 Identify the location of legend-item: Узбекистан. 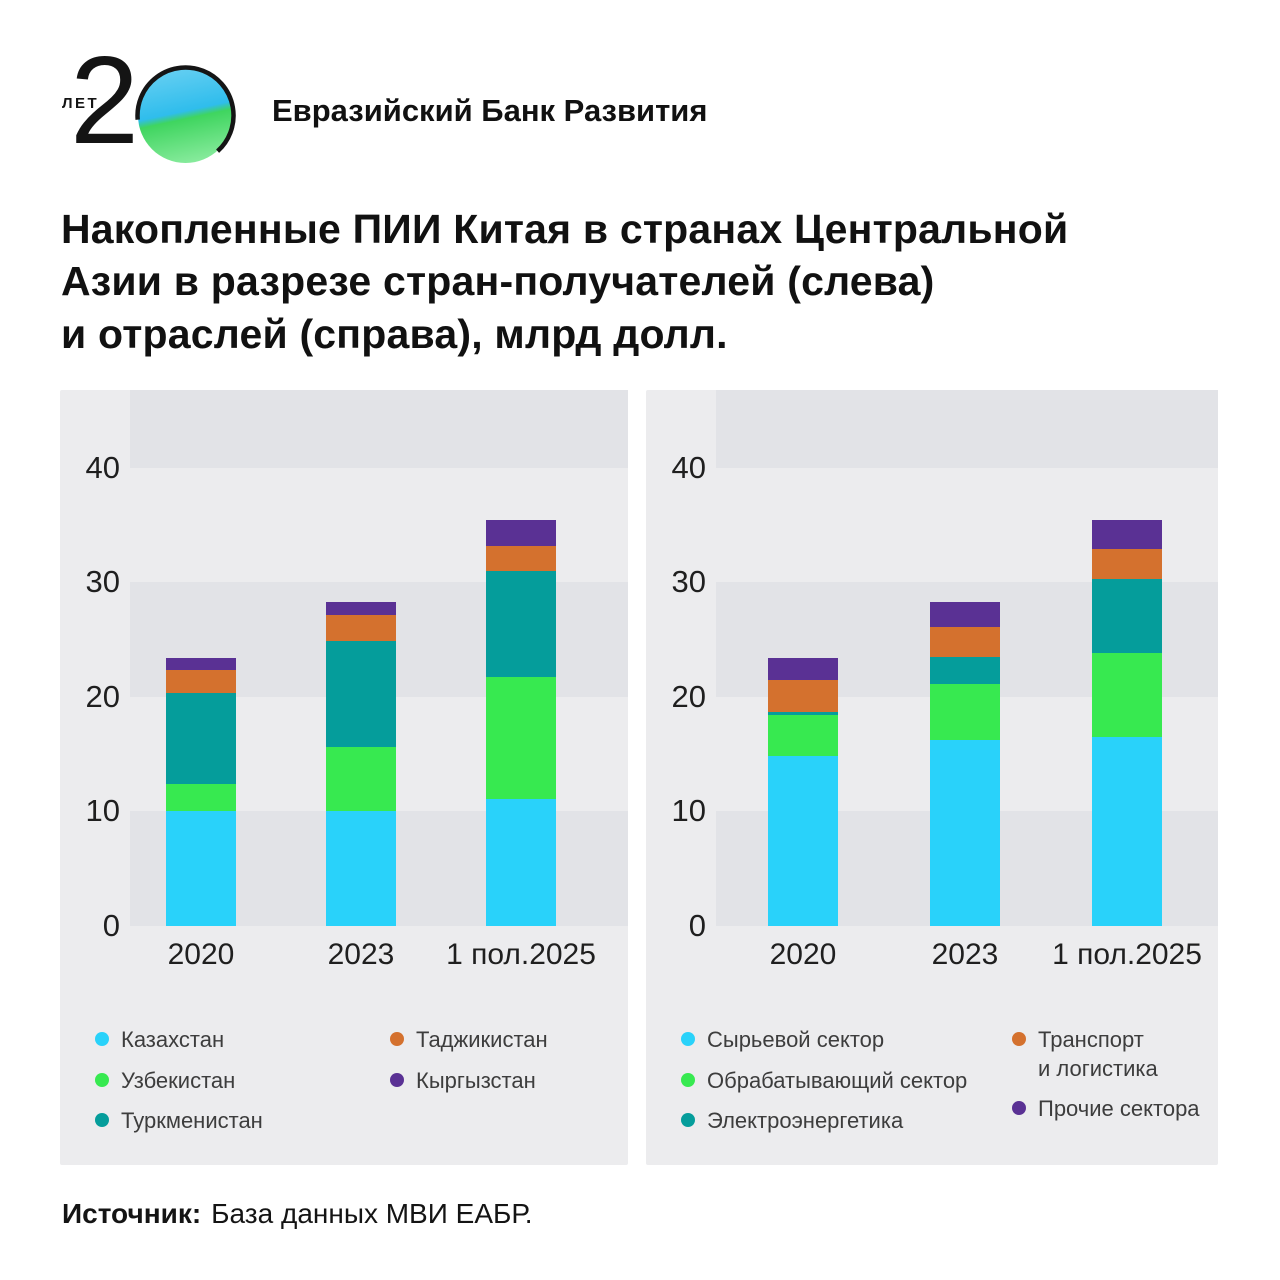
(242, 1081).